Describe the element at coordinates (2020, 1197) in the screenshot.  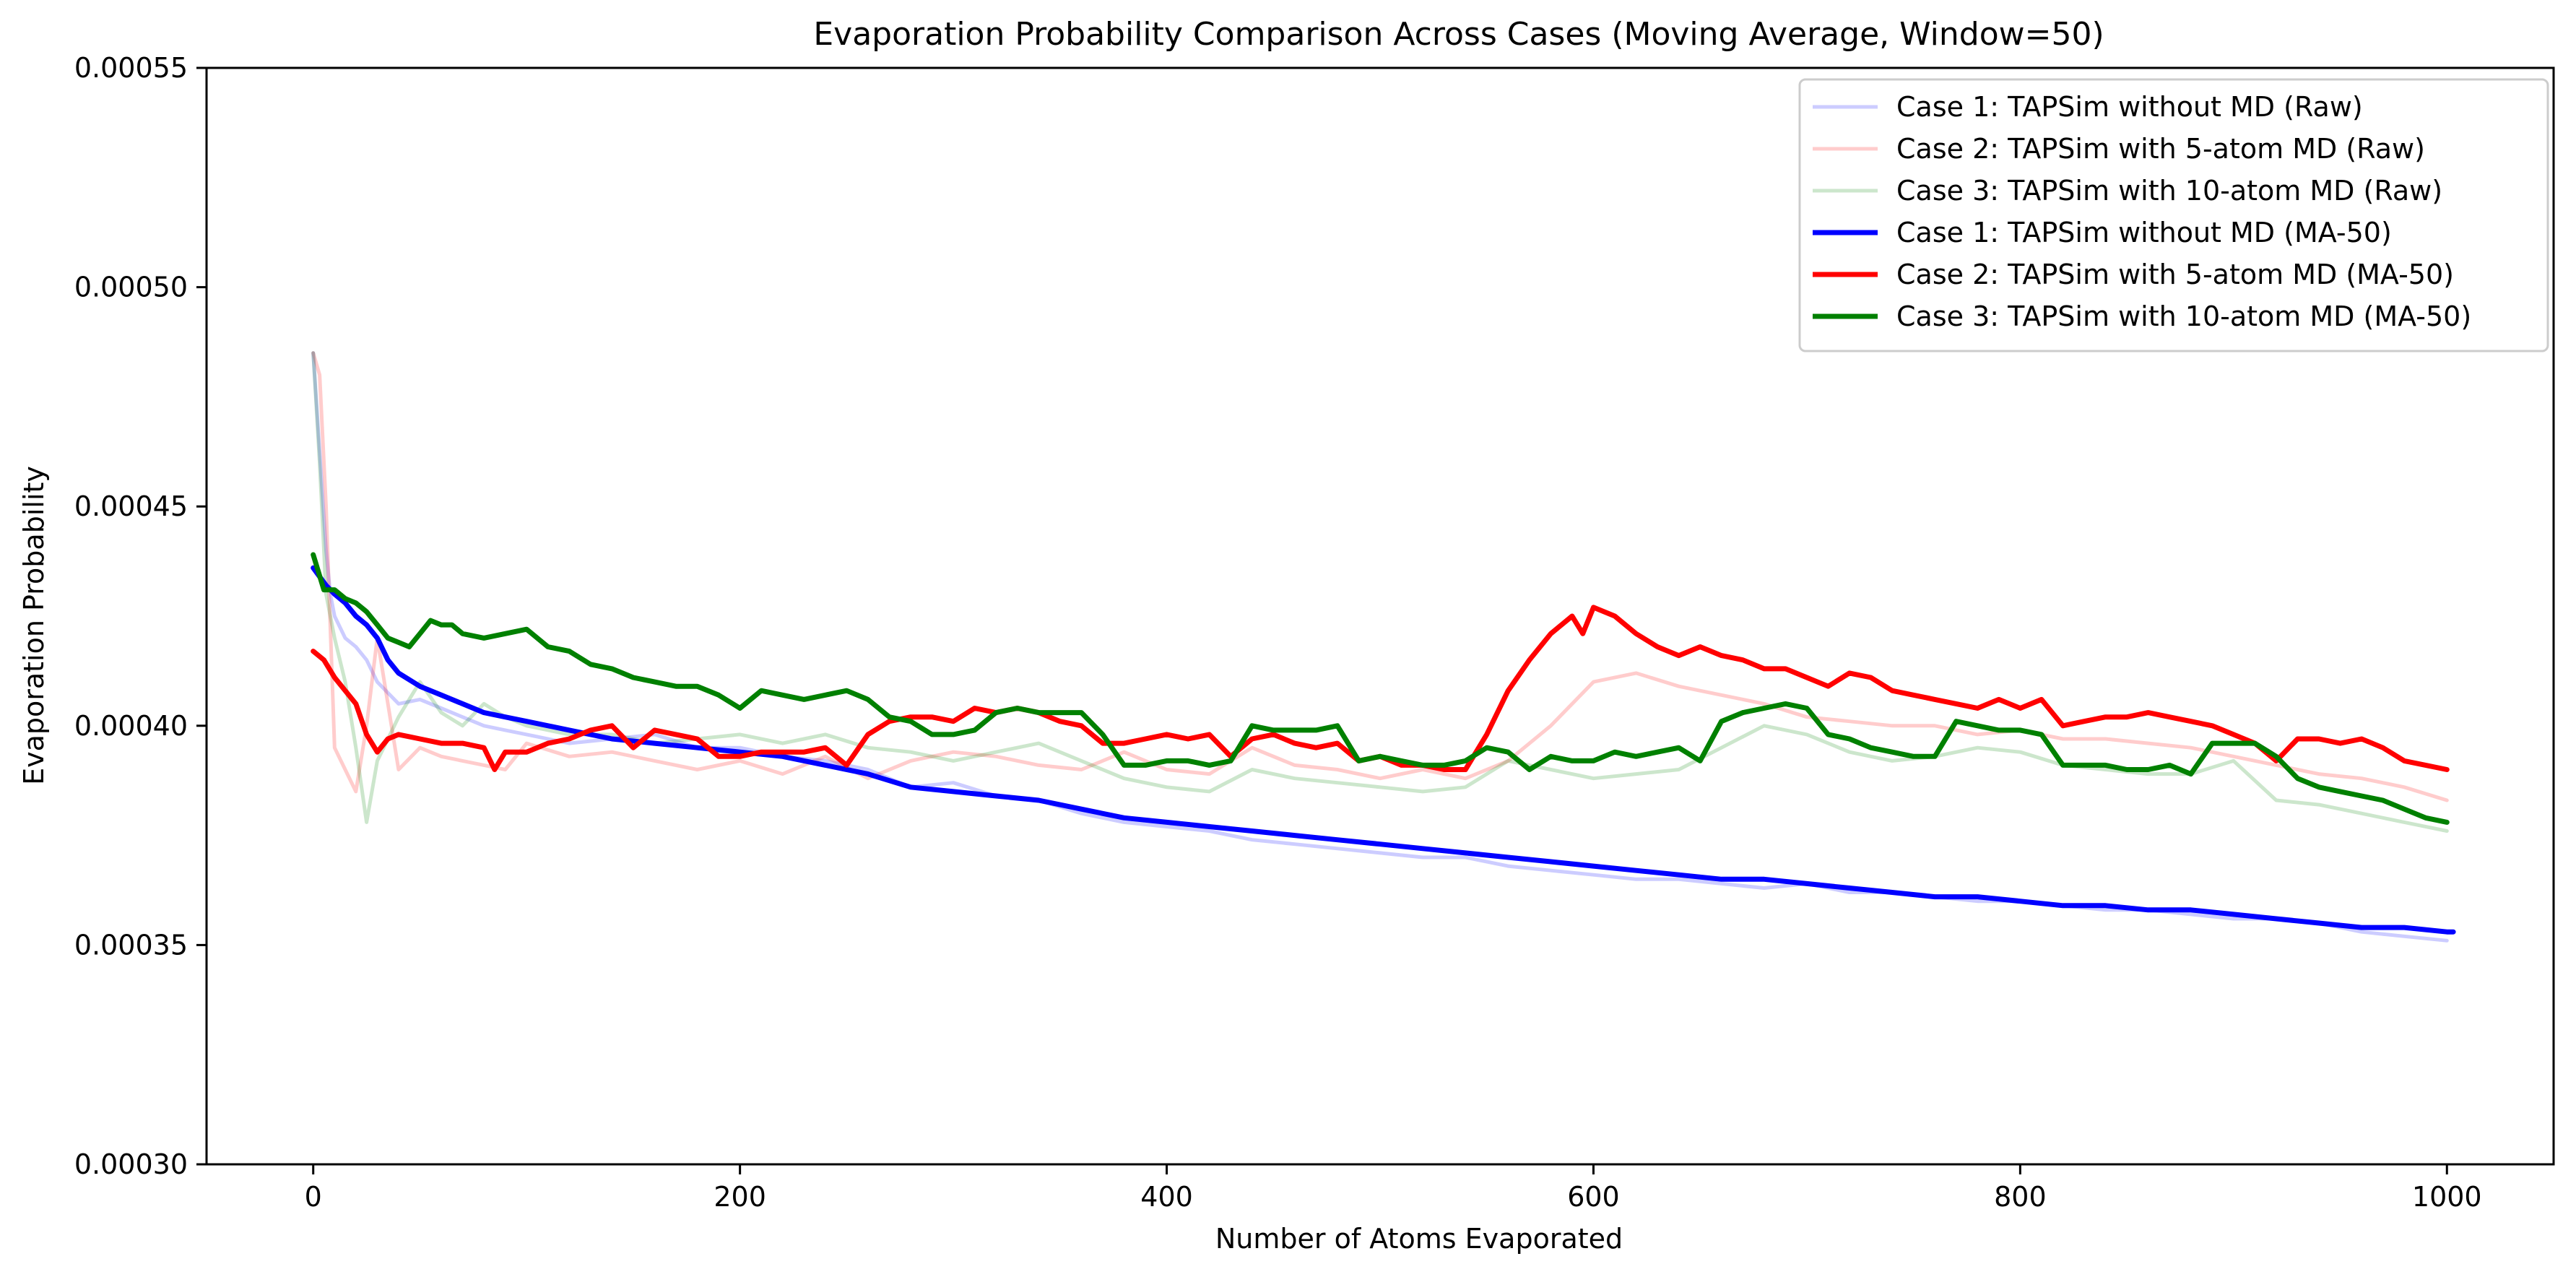
I see `x-tick-label: 800` at that location.